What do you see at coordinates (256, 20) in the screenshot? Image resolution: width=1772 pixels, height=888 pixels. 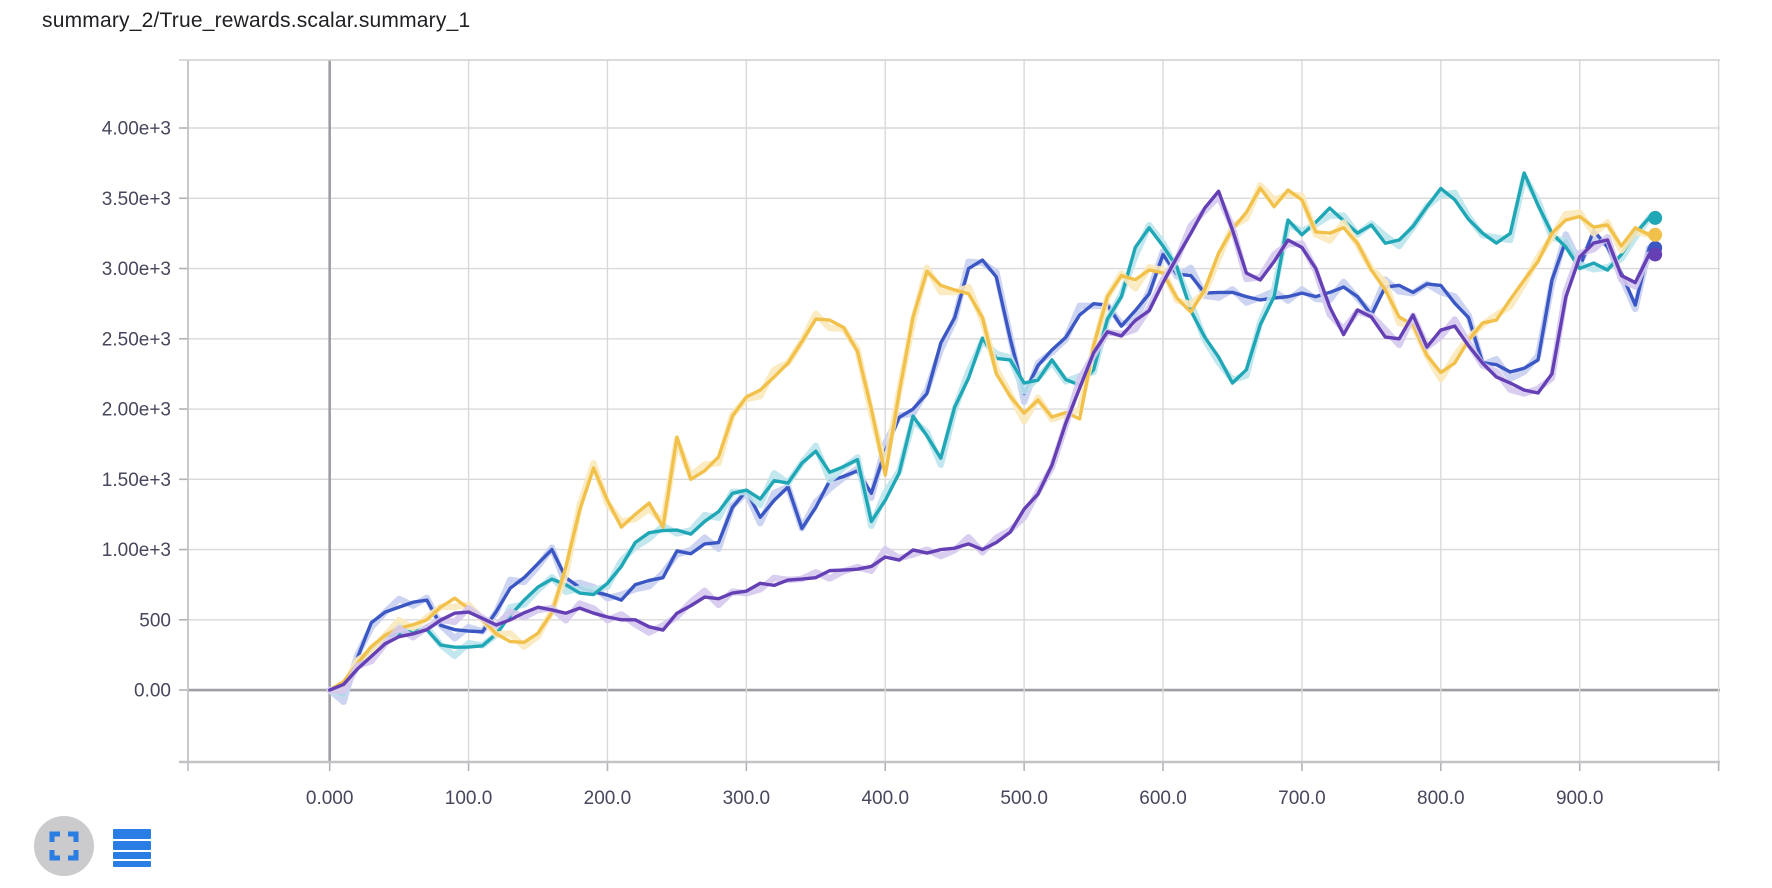 I see `chart-title: summary_2/True_rewards.scalar.summary_1` at bounding box center [256, 20].